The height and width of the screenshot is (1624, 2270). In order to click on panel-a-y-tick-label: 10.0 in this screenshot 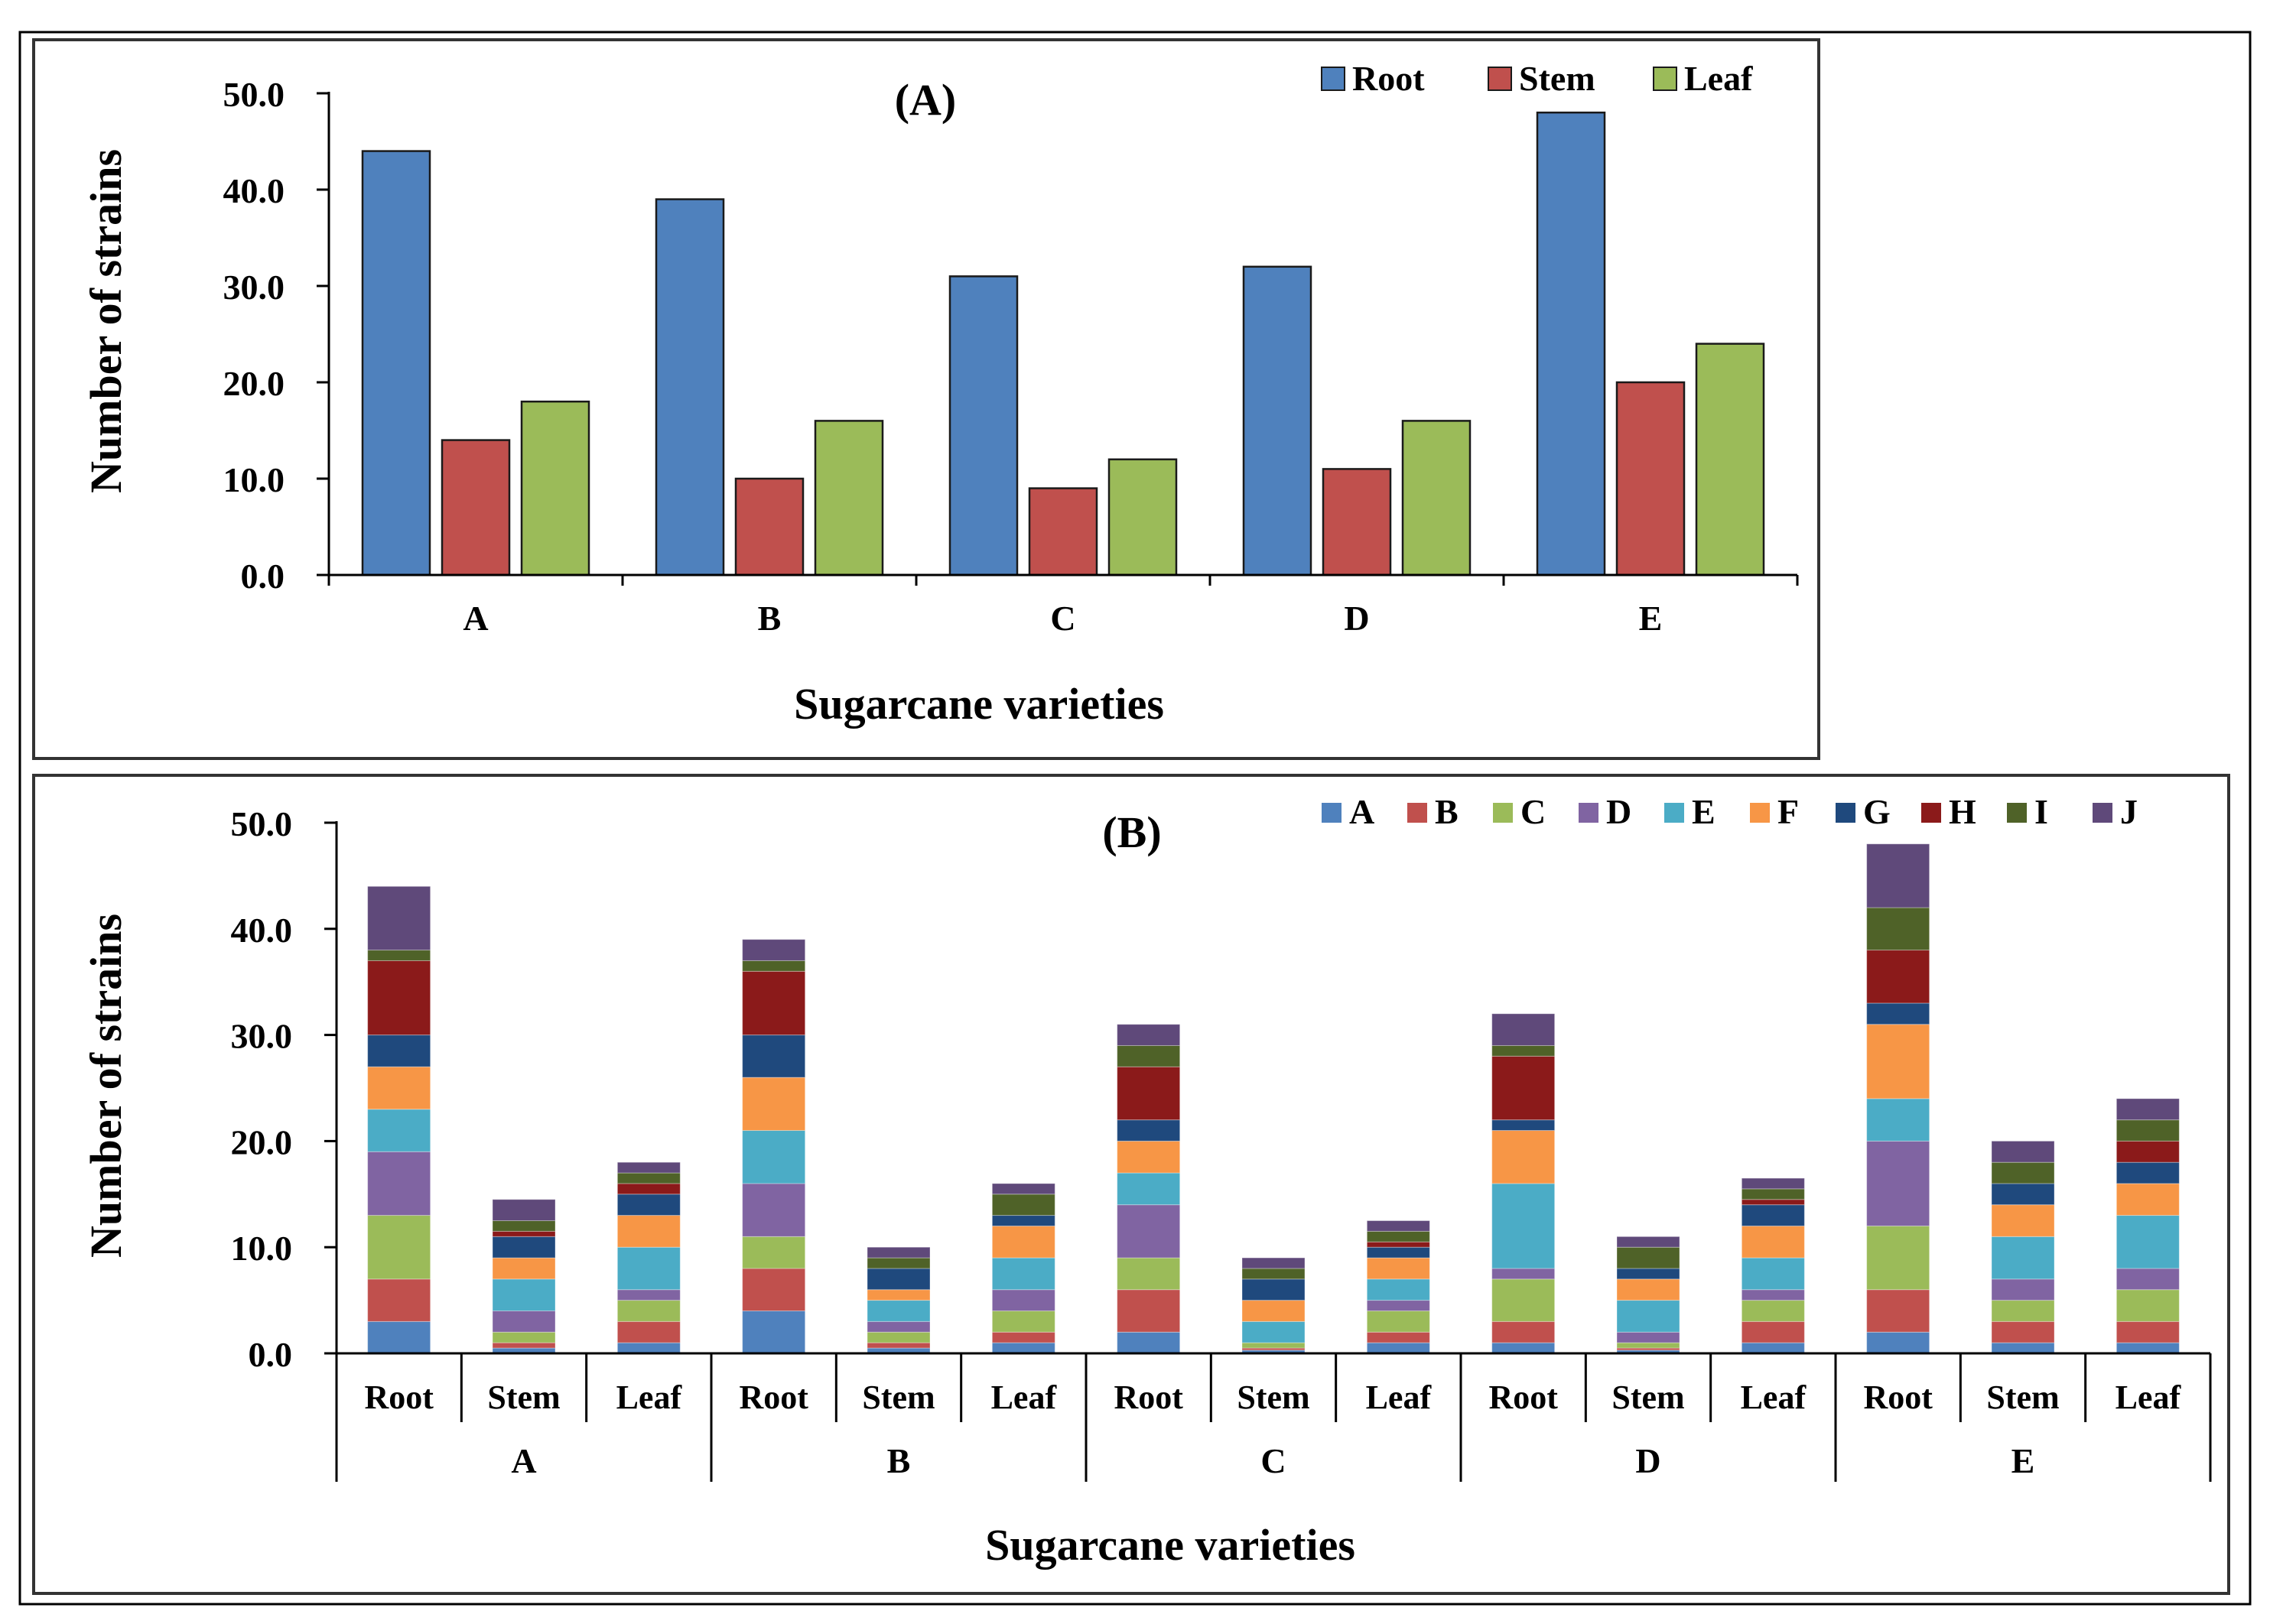, I will do `click(254, 479)`.